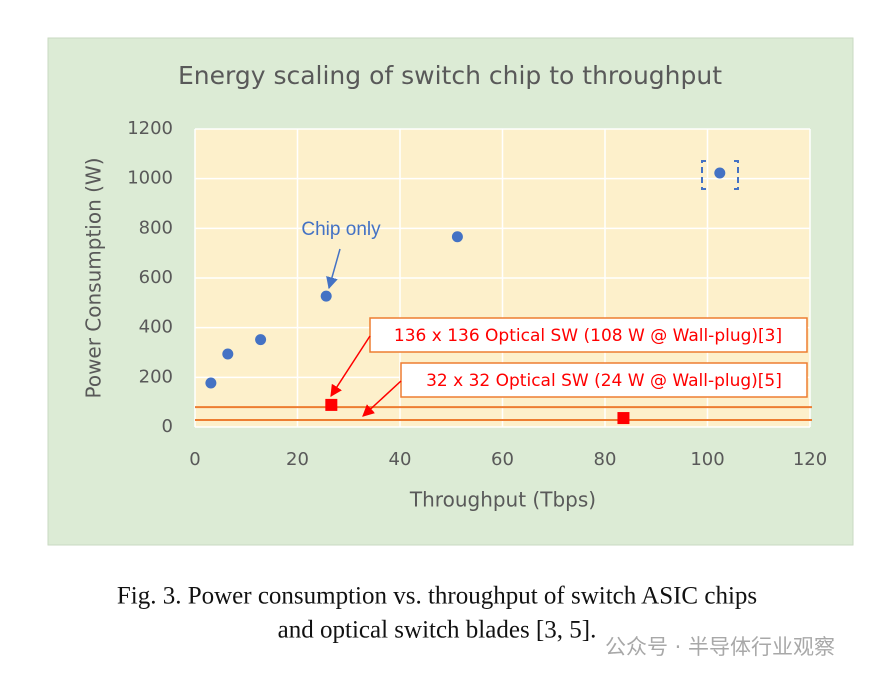  I want to click on watermark: 公众号 · 半导体行业观察, so click(720, 647).